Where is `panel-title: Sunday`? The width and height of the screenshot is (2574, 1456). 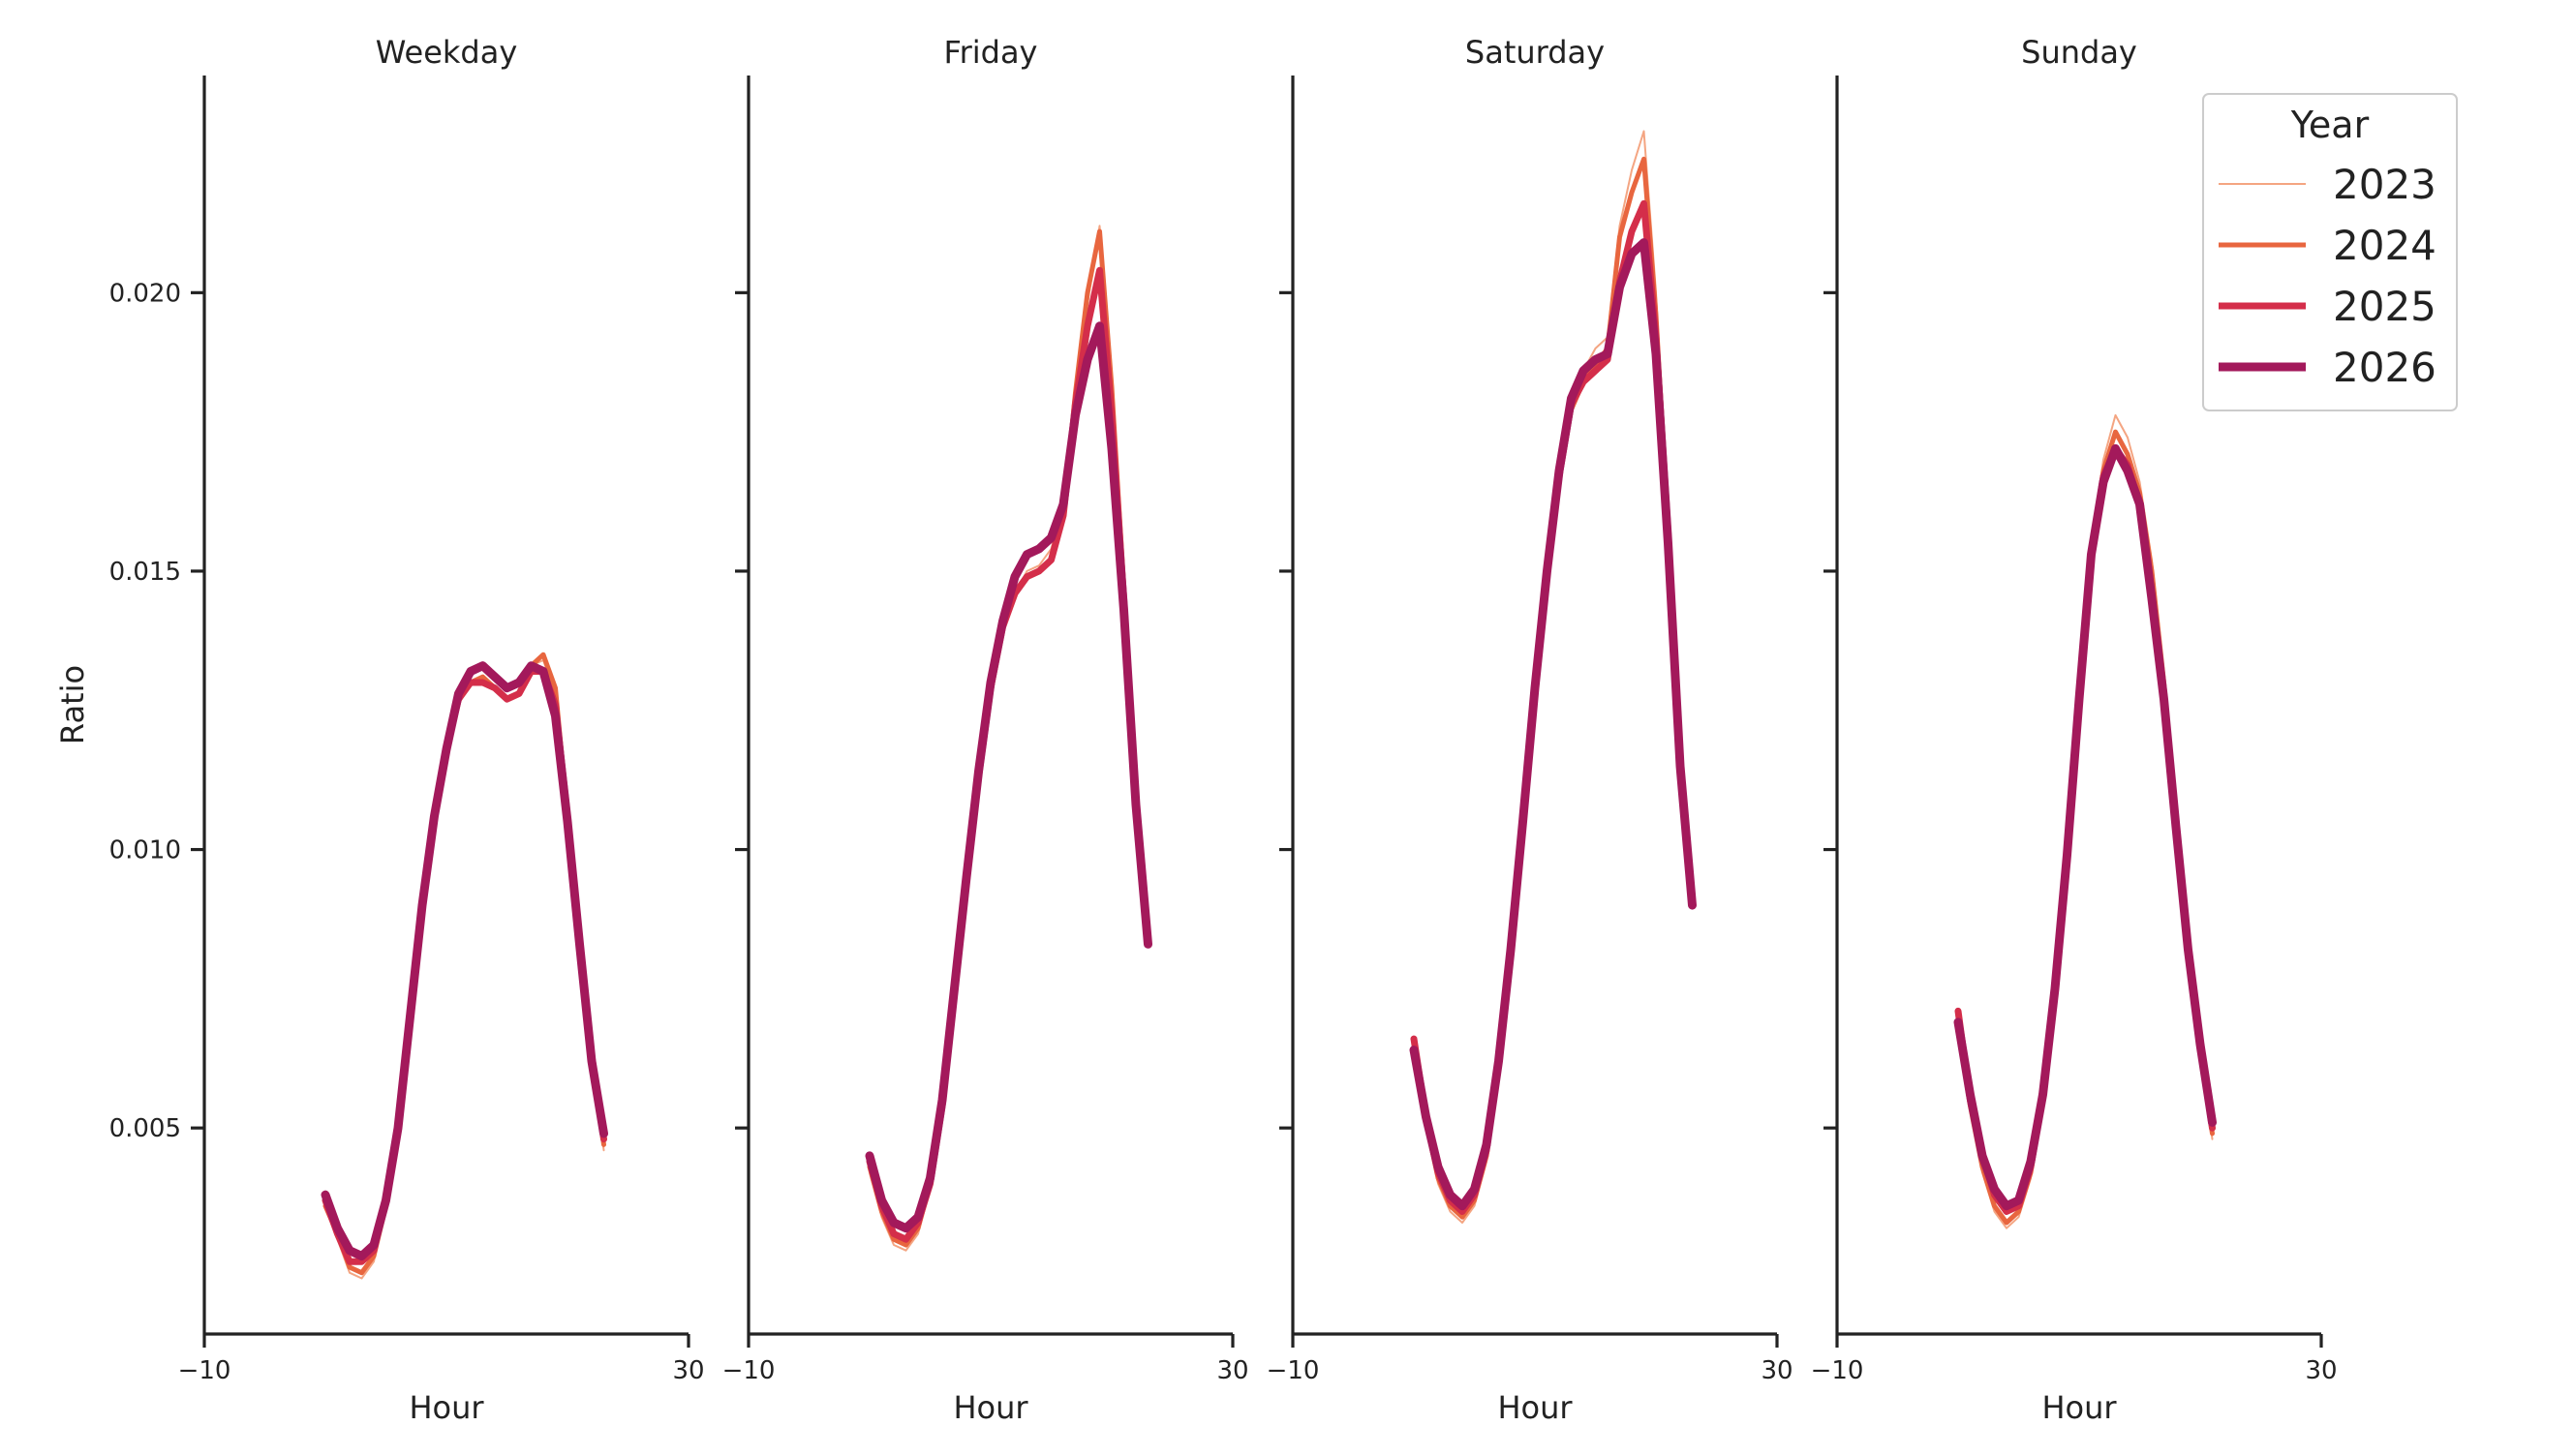
panel-title: Sunday is located at coordinates (2079, 52).